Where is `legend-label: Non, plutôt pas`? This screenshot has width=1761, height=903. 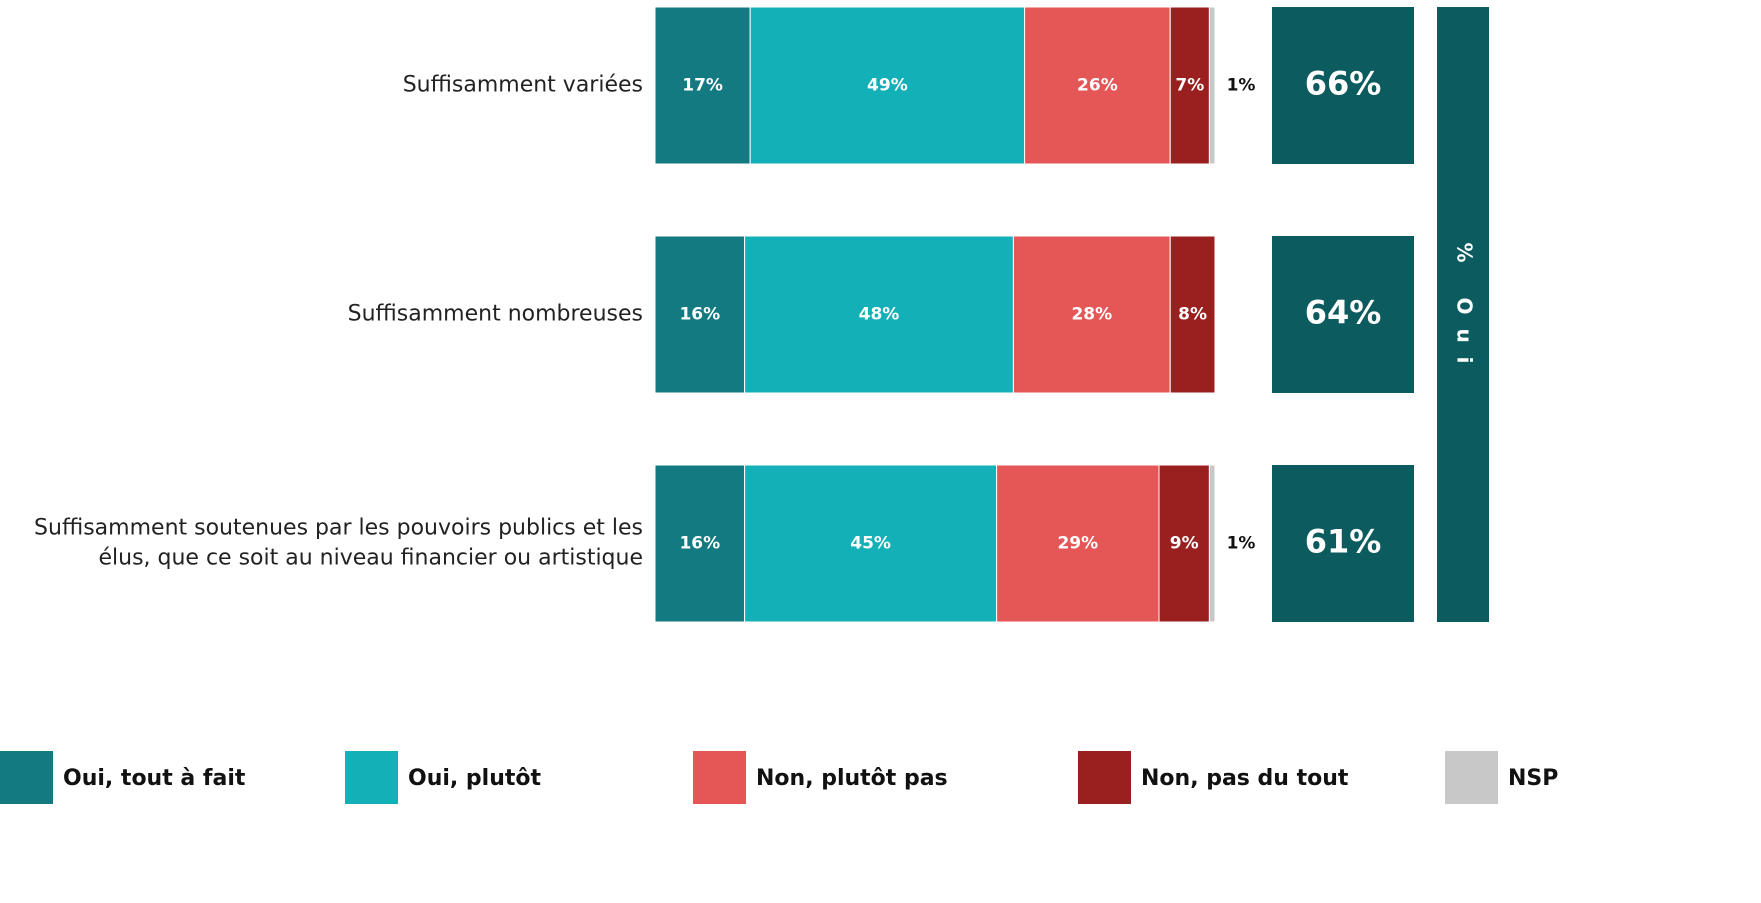
legend-label: Non, plutôt pas is located at coordinates (852, 778).